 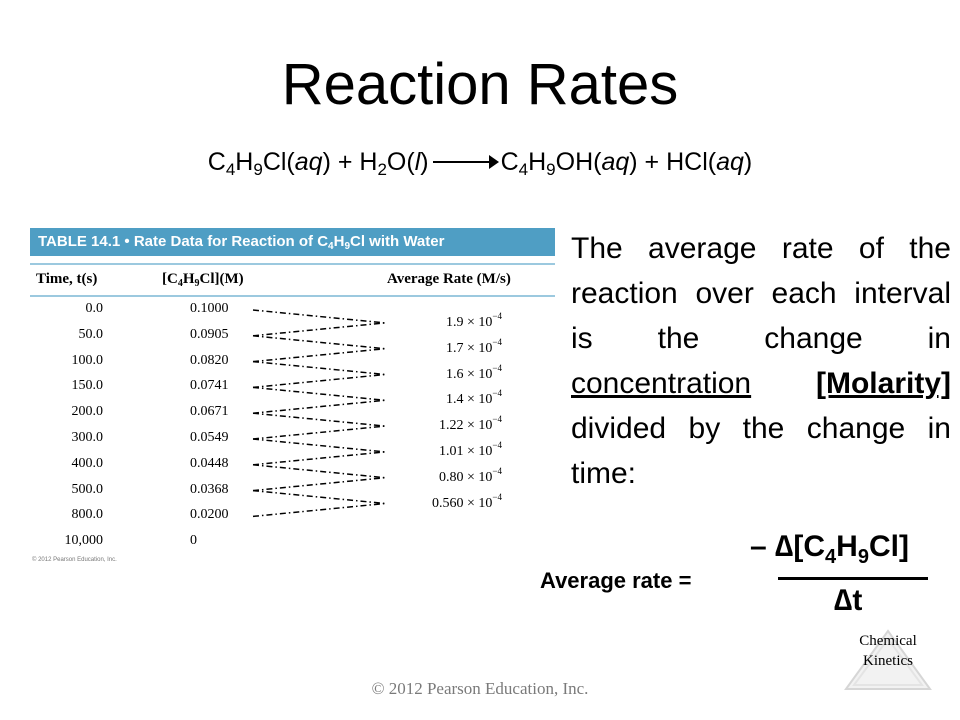 I want to click on rate-denominator: ∆t, so click(x=848, y=600).